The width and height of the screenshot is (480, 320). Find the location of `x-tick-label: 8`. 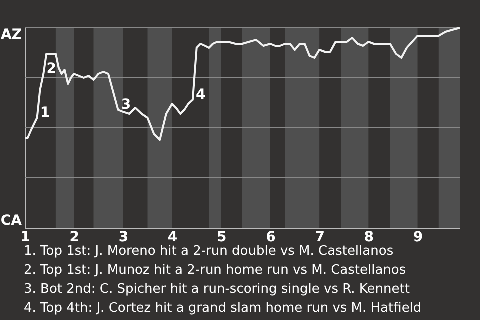

x-tick-label: 8 is located at coordinates (369, 238).